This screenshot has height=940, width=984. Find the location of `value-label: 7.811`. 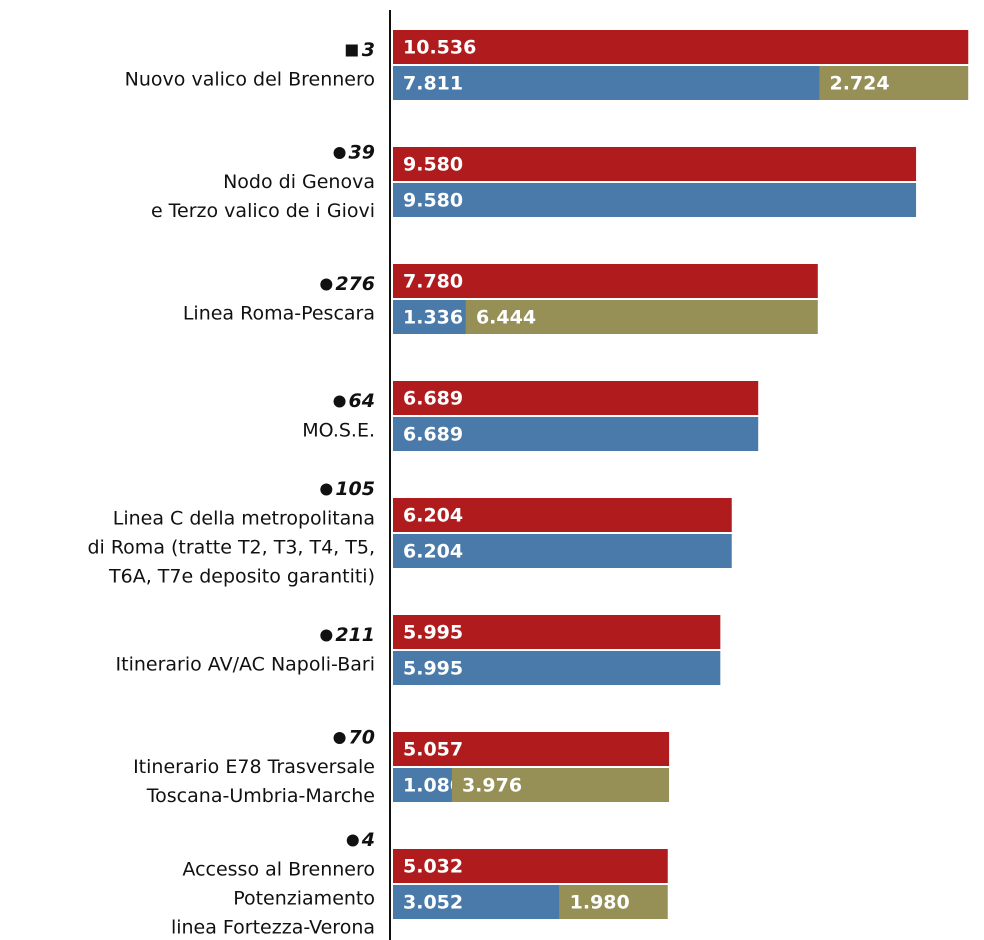

value-label: 7.811 is located at coordinates (433, 84).